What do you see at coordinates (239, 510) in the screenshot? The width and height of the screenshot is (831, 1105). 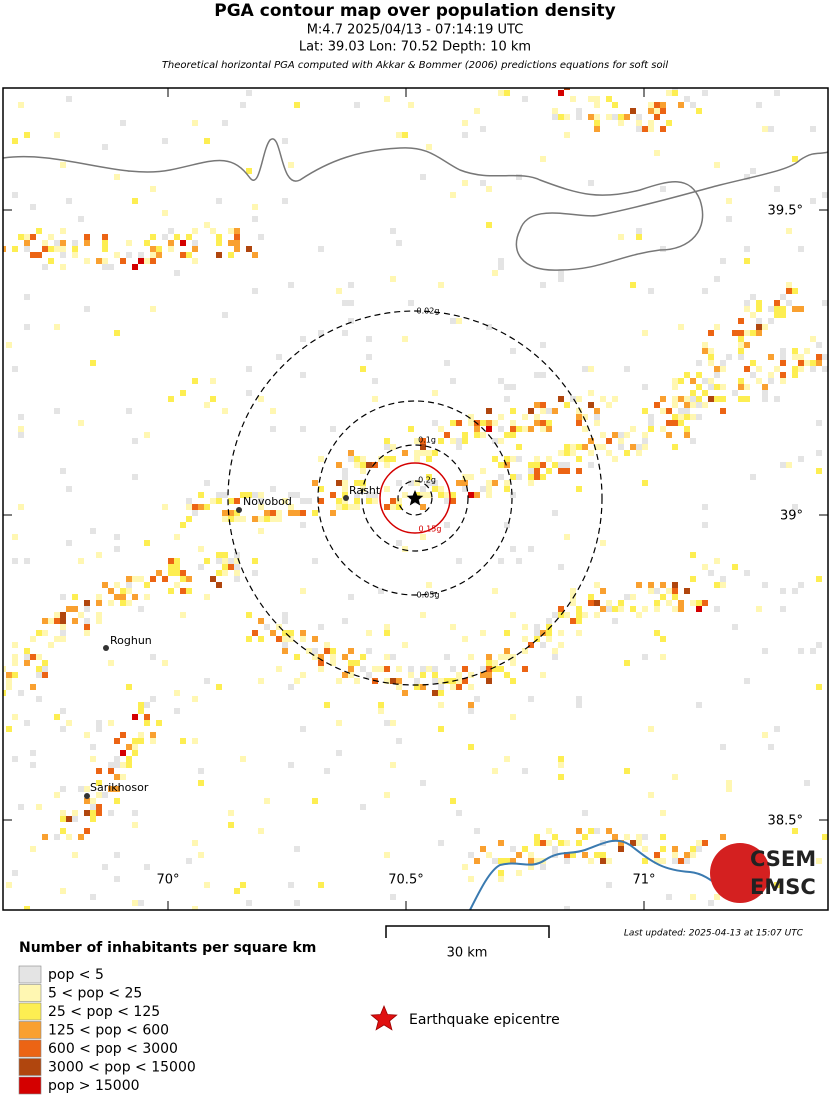 I see `city-dot` at bounding box center [239, 510].